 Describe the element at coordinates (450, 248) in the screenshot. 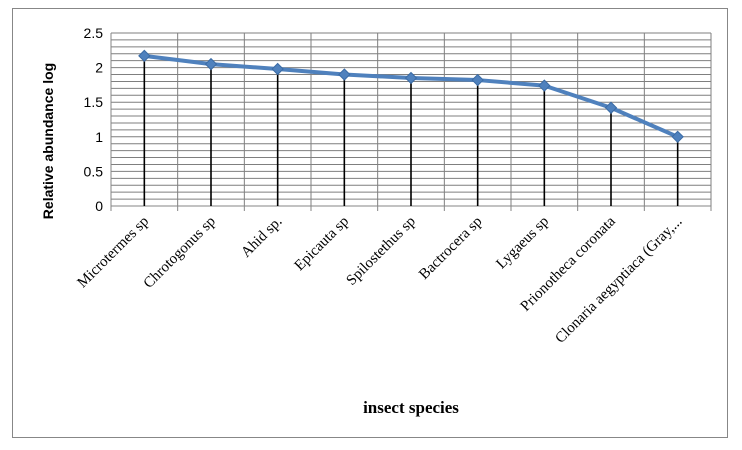

I see `x-category-label: Bactrocera sp` at that location.